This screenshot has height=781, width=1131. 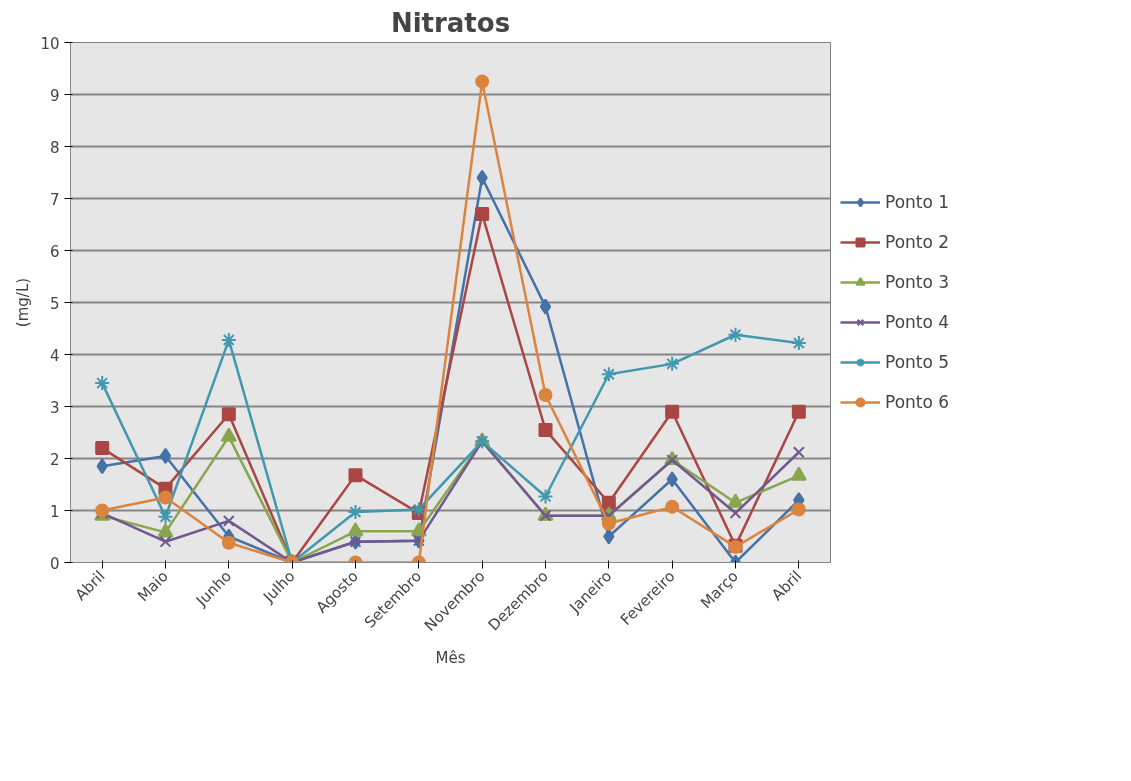 What do you see at coordinates (54, 199) in the screenshot?
I see `y-tick-label: 7` at bounding box center [54, 199].